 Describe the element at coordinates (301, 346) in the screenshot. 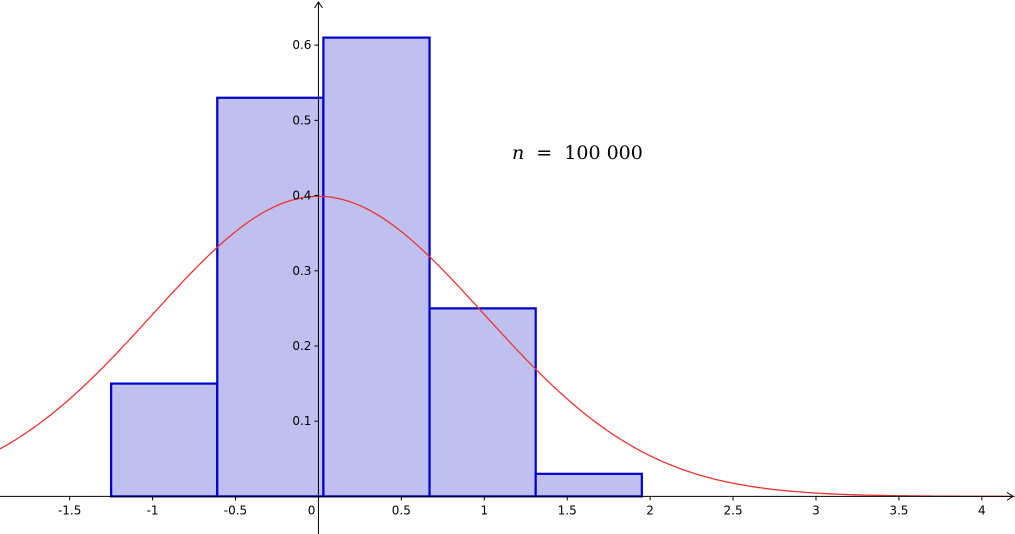

I see `y-tick-label: 0.2` at that location.